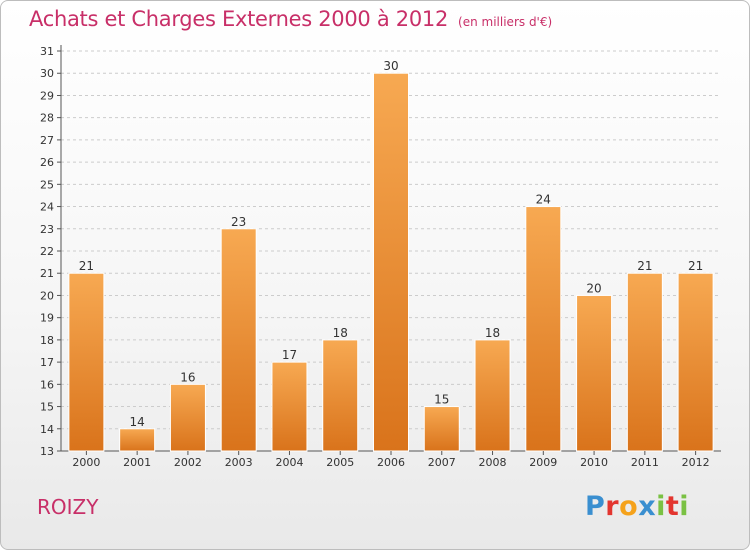 The image size is (750, 550). Describe the element at coordinates (593, 288) in the screenshot. I see `data-label: 20` at that location.